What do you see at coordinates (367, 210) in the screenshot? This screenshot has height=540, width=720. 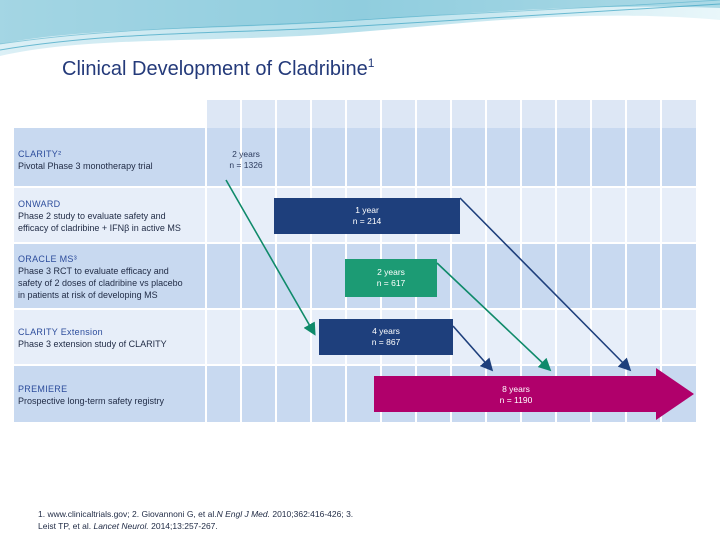 I see `bar-duration: 1 year` at bounding box center [367, 210].